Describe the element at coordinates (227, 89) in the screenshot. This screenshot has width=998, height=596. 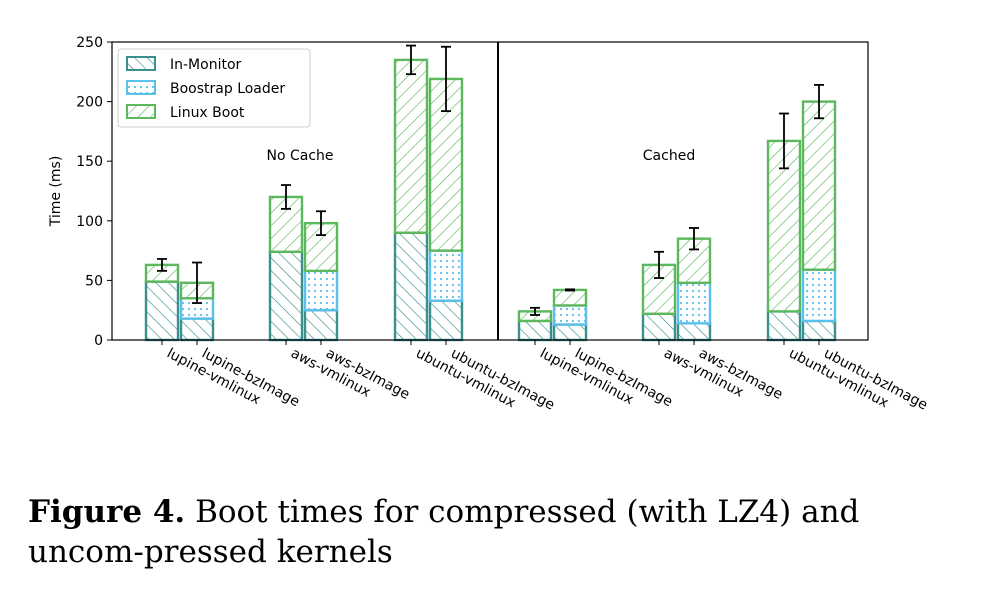
I see `legend-label-bootstrap-loader: Boostrap Loader` at that location.